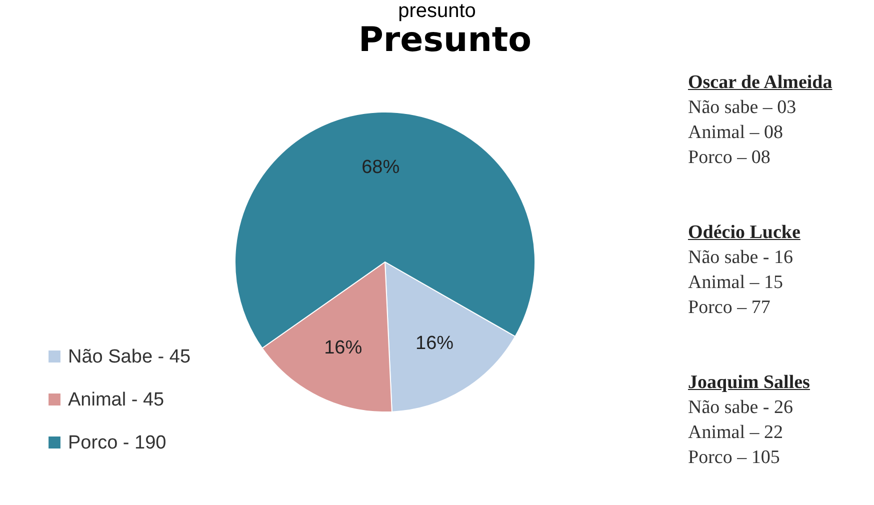 The width and height of the screenshot is (874, 505). What do you see at coordinates (749, 383) in the screenshot?
I see `text: Joaquim Salles` at bounding box center [749, 383].